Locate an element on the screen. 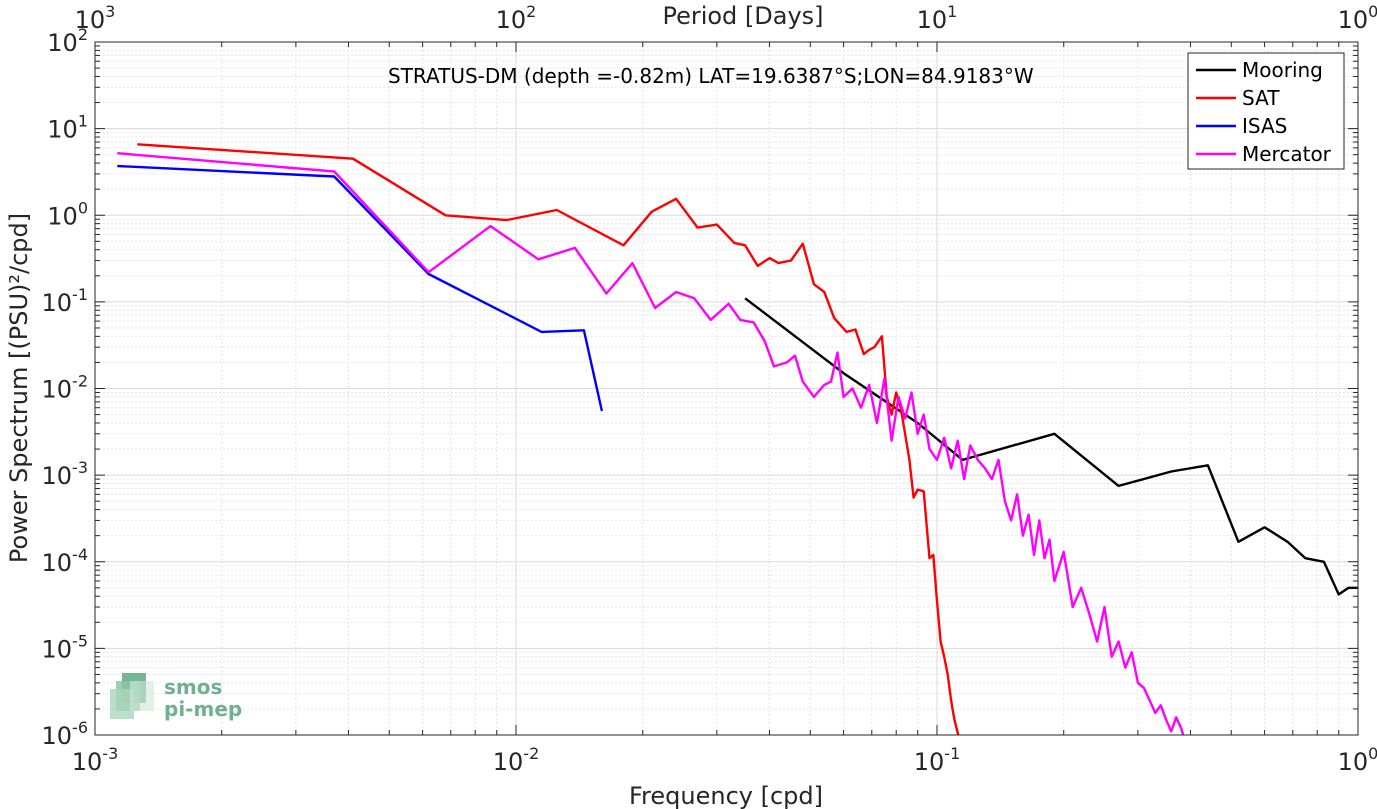 This screenshot has width=1377, height=809. x-tick-label: 10⁰ is located at coordinates (1357, 760).